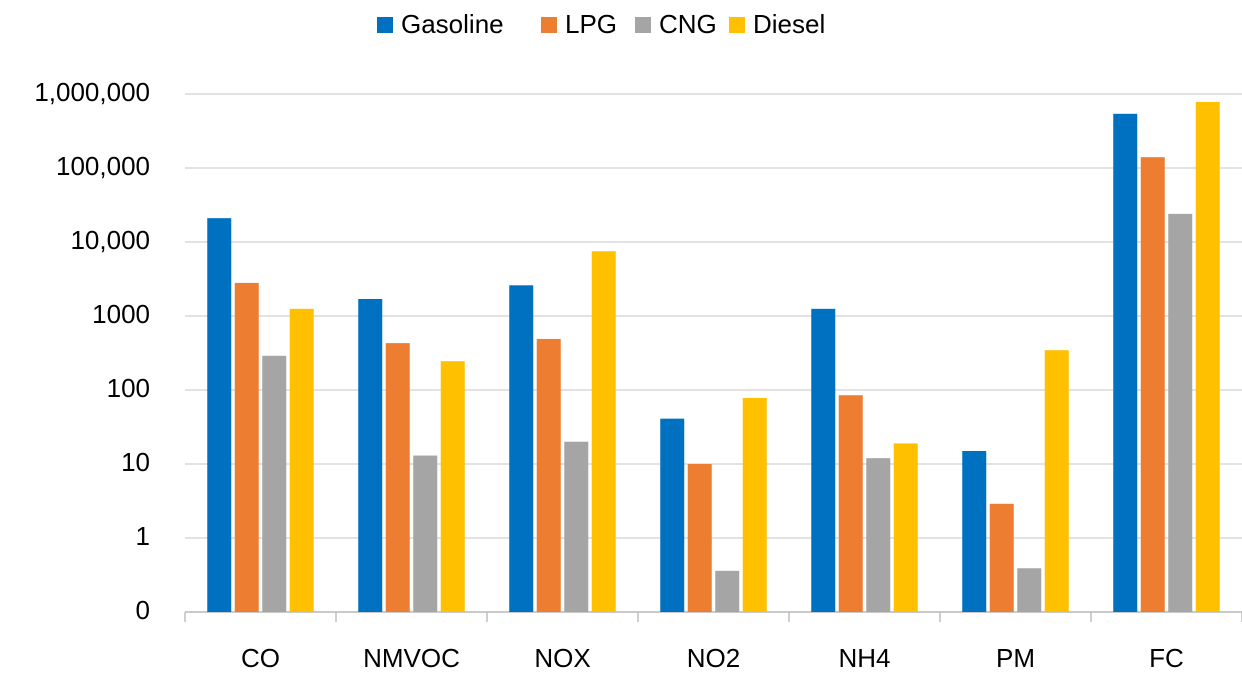  What do you see at coordinates (143, 536) in the screenshot?
I see `y-tick-label: 1` at bounding box center [143, 536].